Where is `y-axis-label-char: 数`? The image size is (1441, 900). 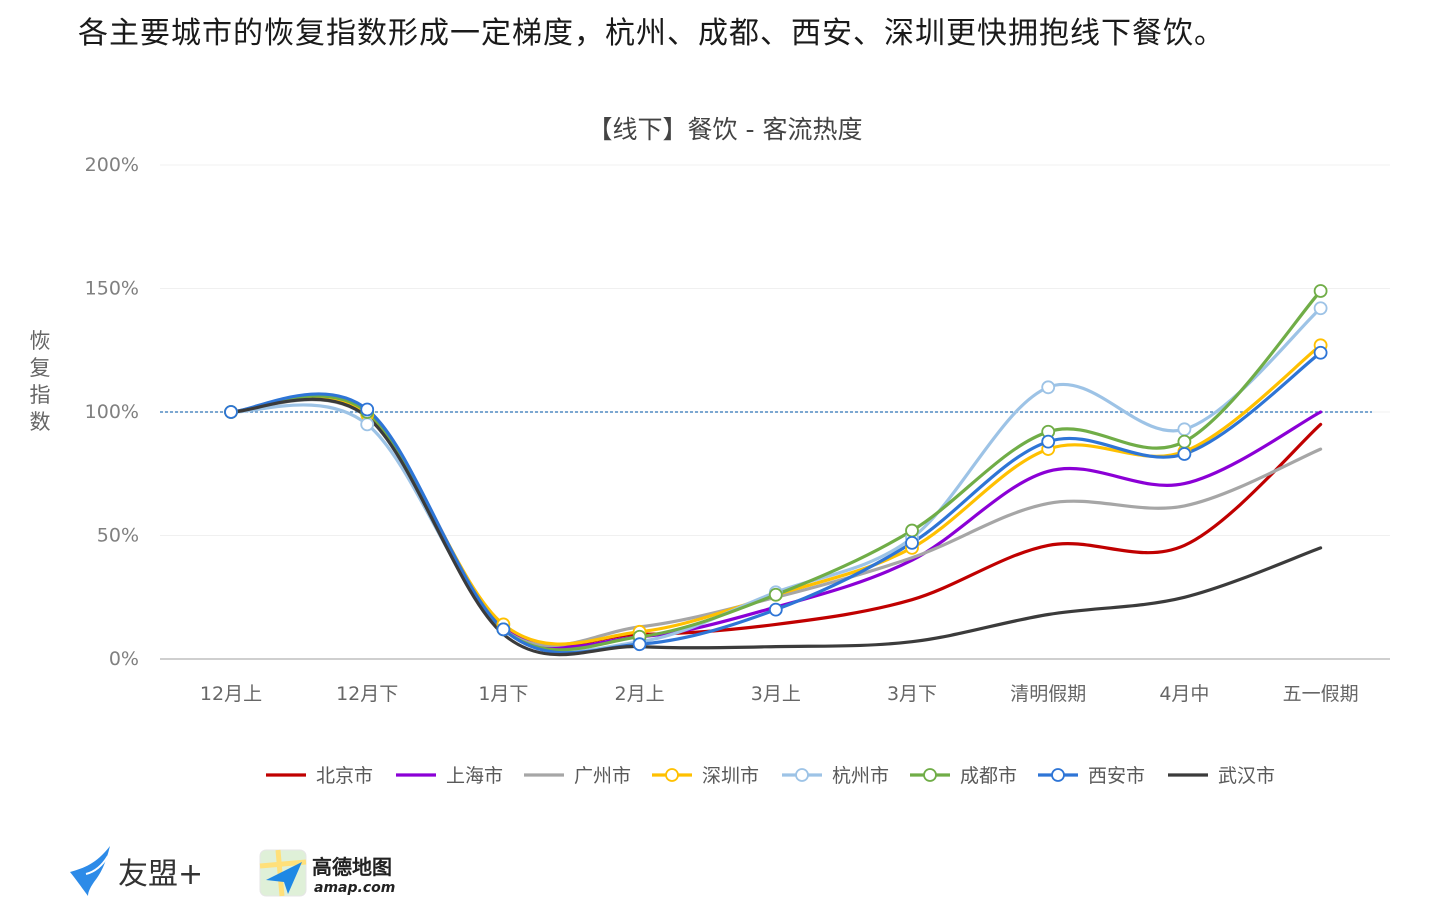
y-axis-label-char: 数 is located at coordinates (40, 422).